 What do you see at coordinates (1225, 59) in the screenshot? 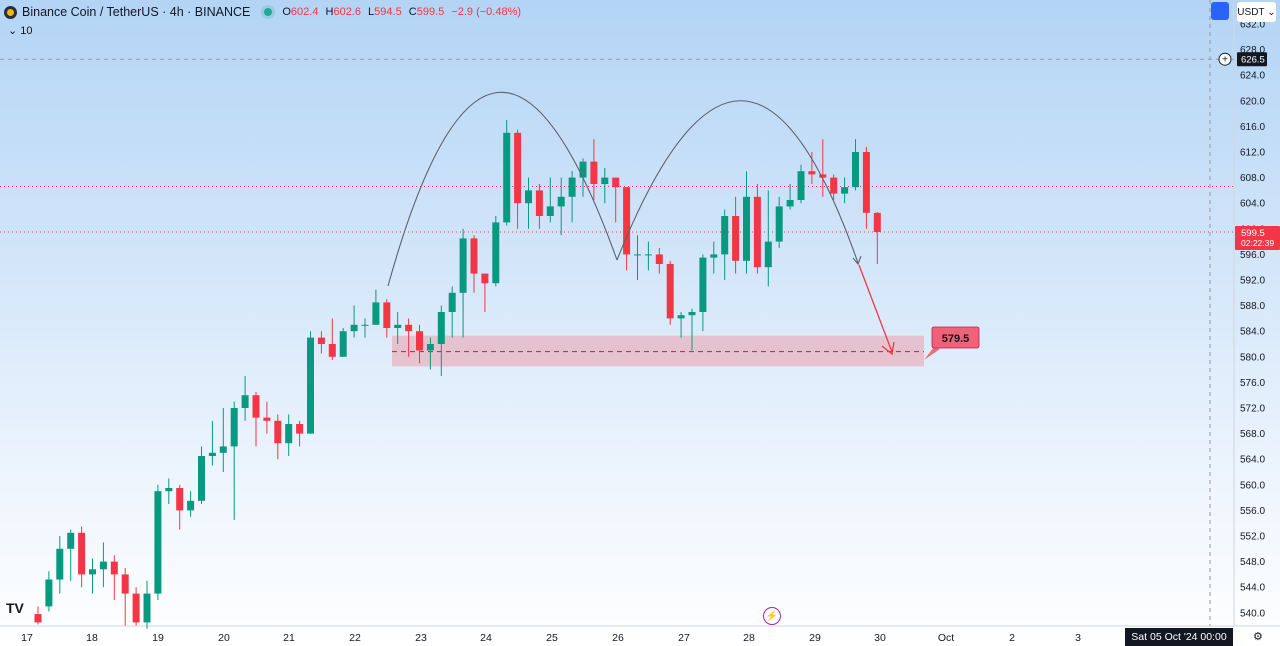
I see `add-alert-icon` at bounding box center [1225, 59].